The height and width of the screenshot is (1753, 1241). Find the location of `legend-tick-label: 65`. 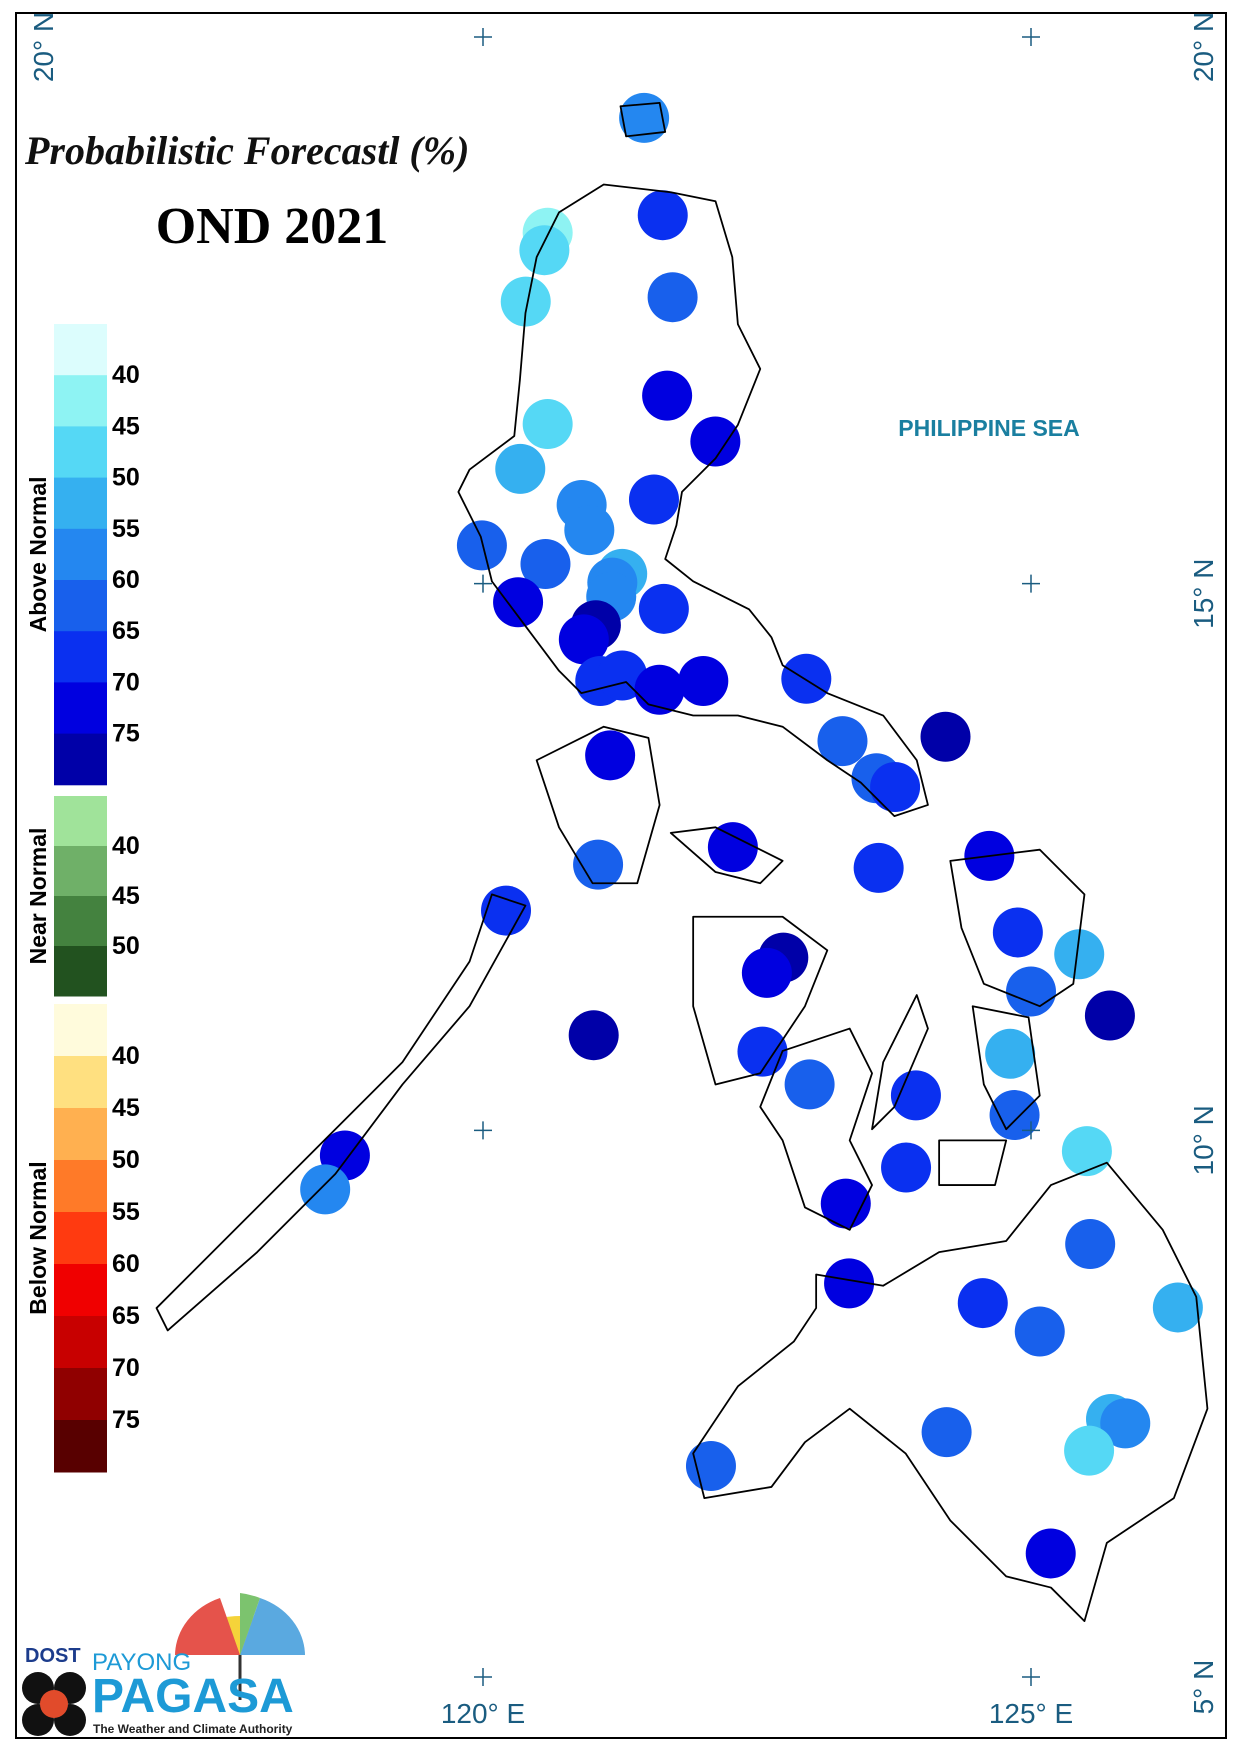

legend-tick-label: 65 is located at coordinates (126, 1316).